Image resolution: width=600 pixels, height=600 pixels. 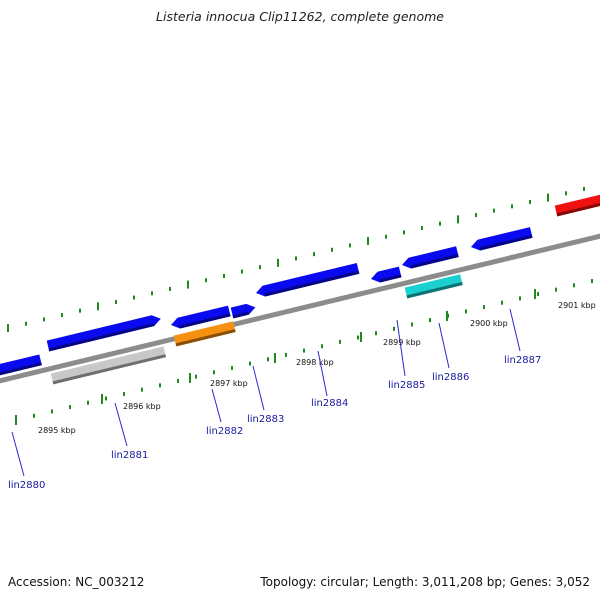 I want to click on tick-label: 2896 kbp, so click(x=142, y=406).